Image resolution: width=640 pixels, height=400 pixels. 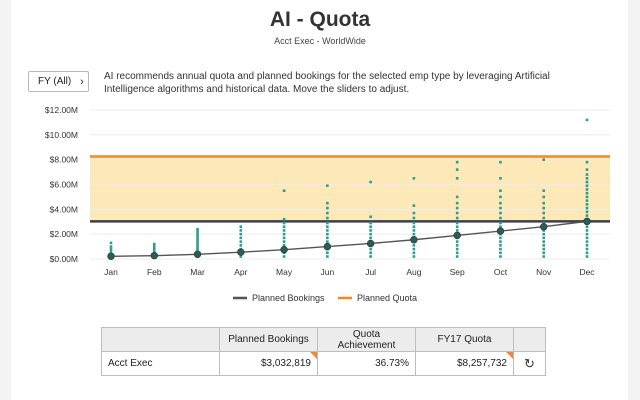 I want to click on x-tick-label: Mar, so click(x=197, y=272).